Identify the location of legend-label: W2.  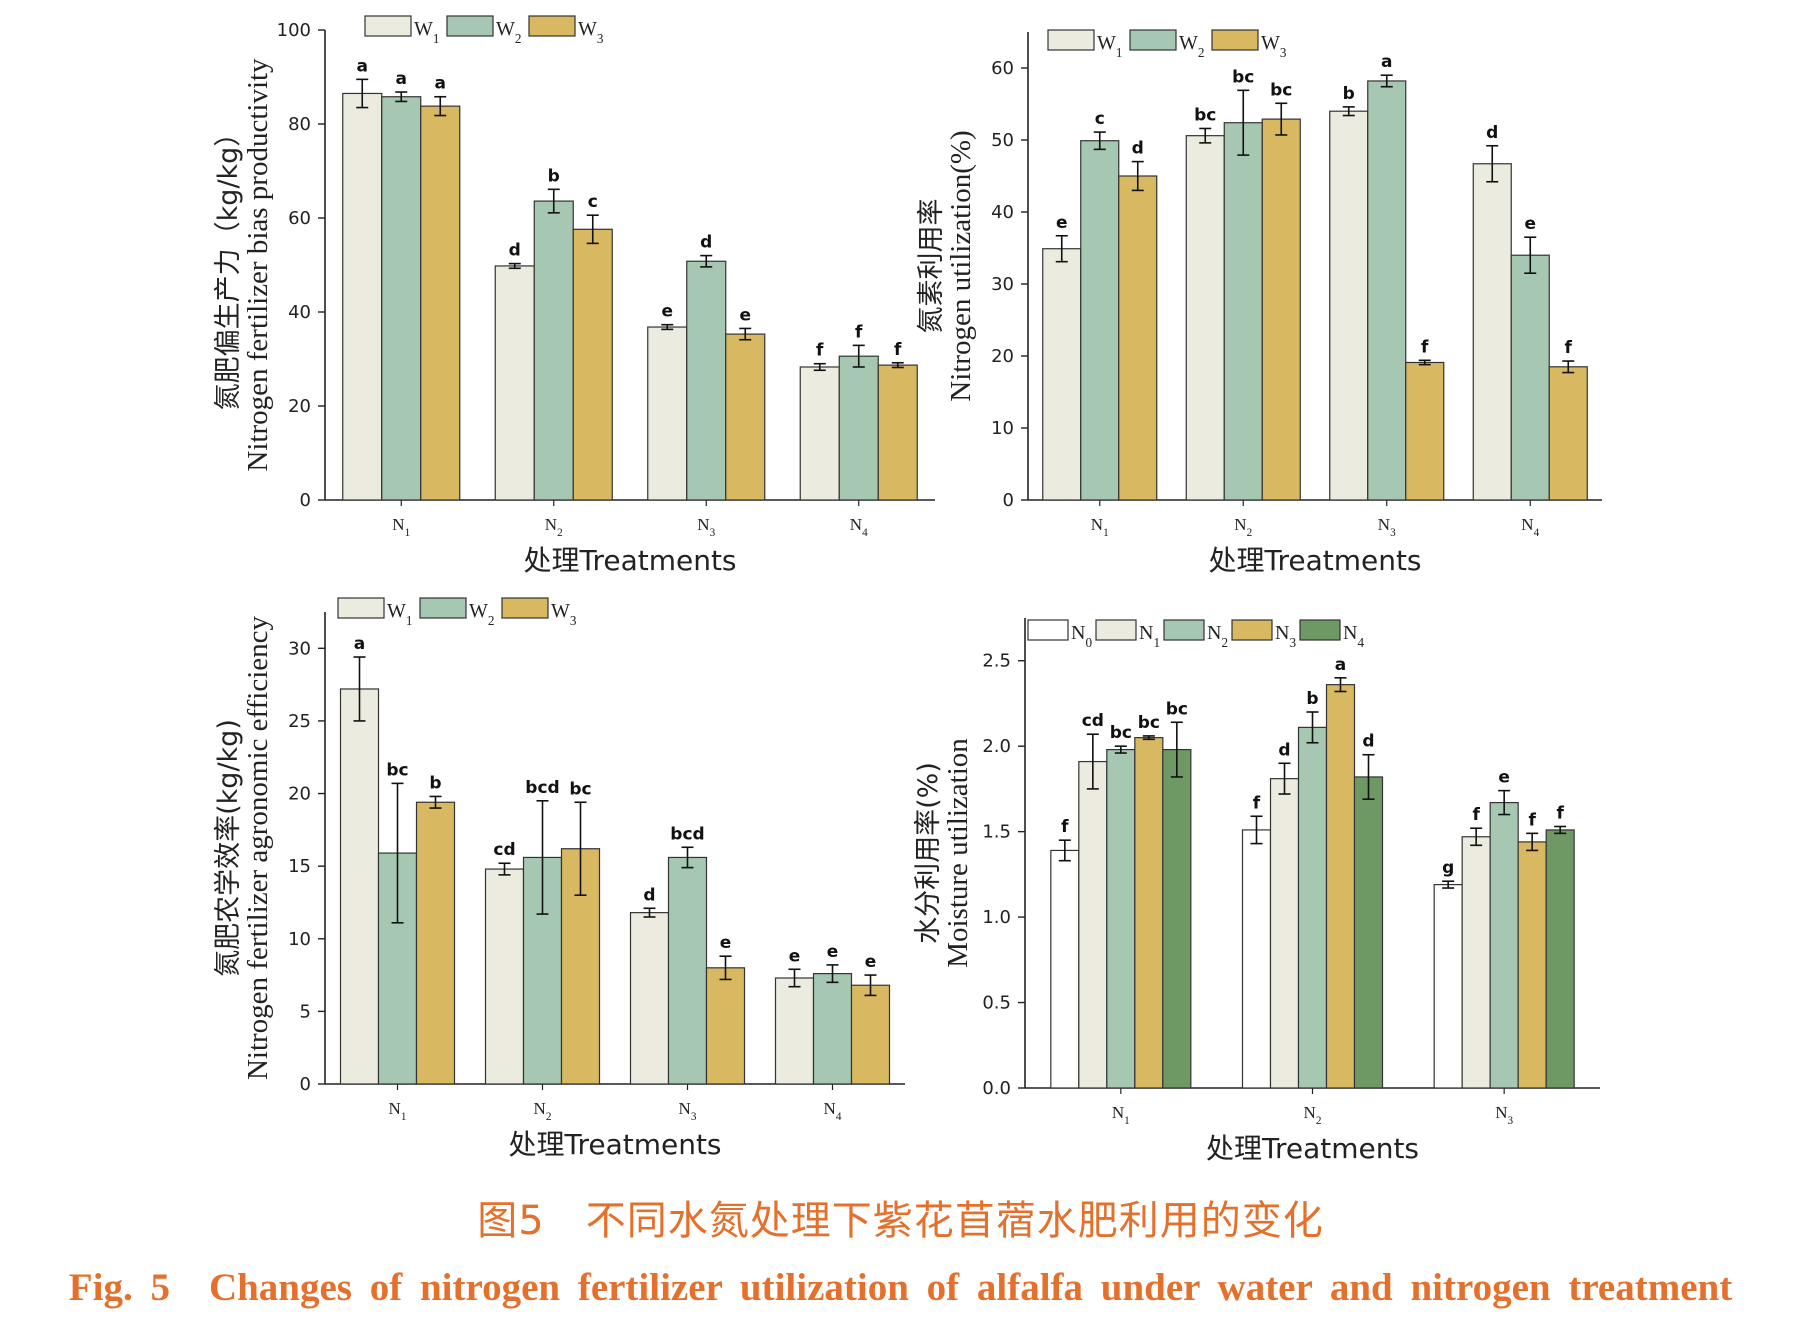
(508, 32).